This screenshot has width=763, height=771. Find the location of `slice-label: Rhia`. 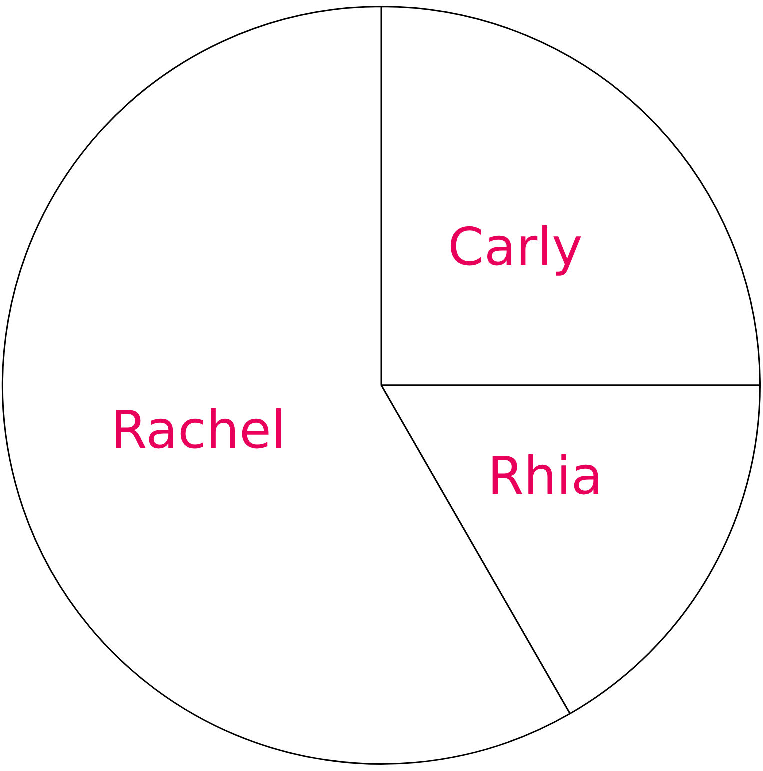

slice-label: Rhia is located at coordinates (546, 476).